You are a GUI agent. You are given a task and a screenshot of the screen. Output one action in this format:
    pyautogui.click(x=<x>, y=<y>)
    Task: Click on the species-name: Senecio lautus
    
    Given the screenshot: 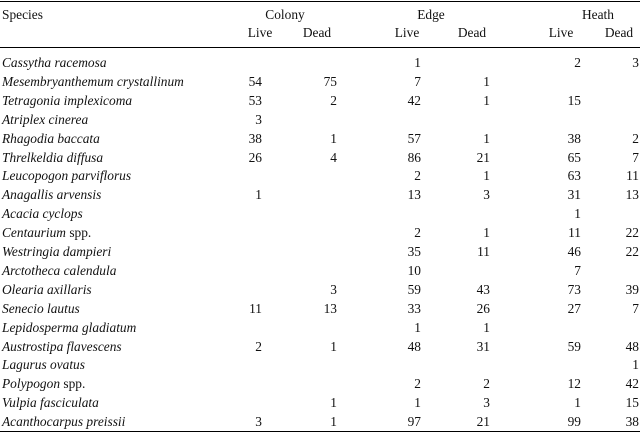 What is the action you would take?
    pyautogui.click(x=41, y=308)
    